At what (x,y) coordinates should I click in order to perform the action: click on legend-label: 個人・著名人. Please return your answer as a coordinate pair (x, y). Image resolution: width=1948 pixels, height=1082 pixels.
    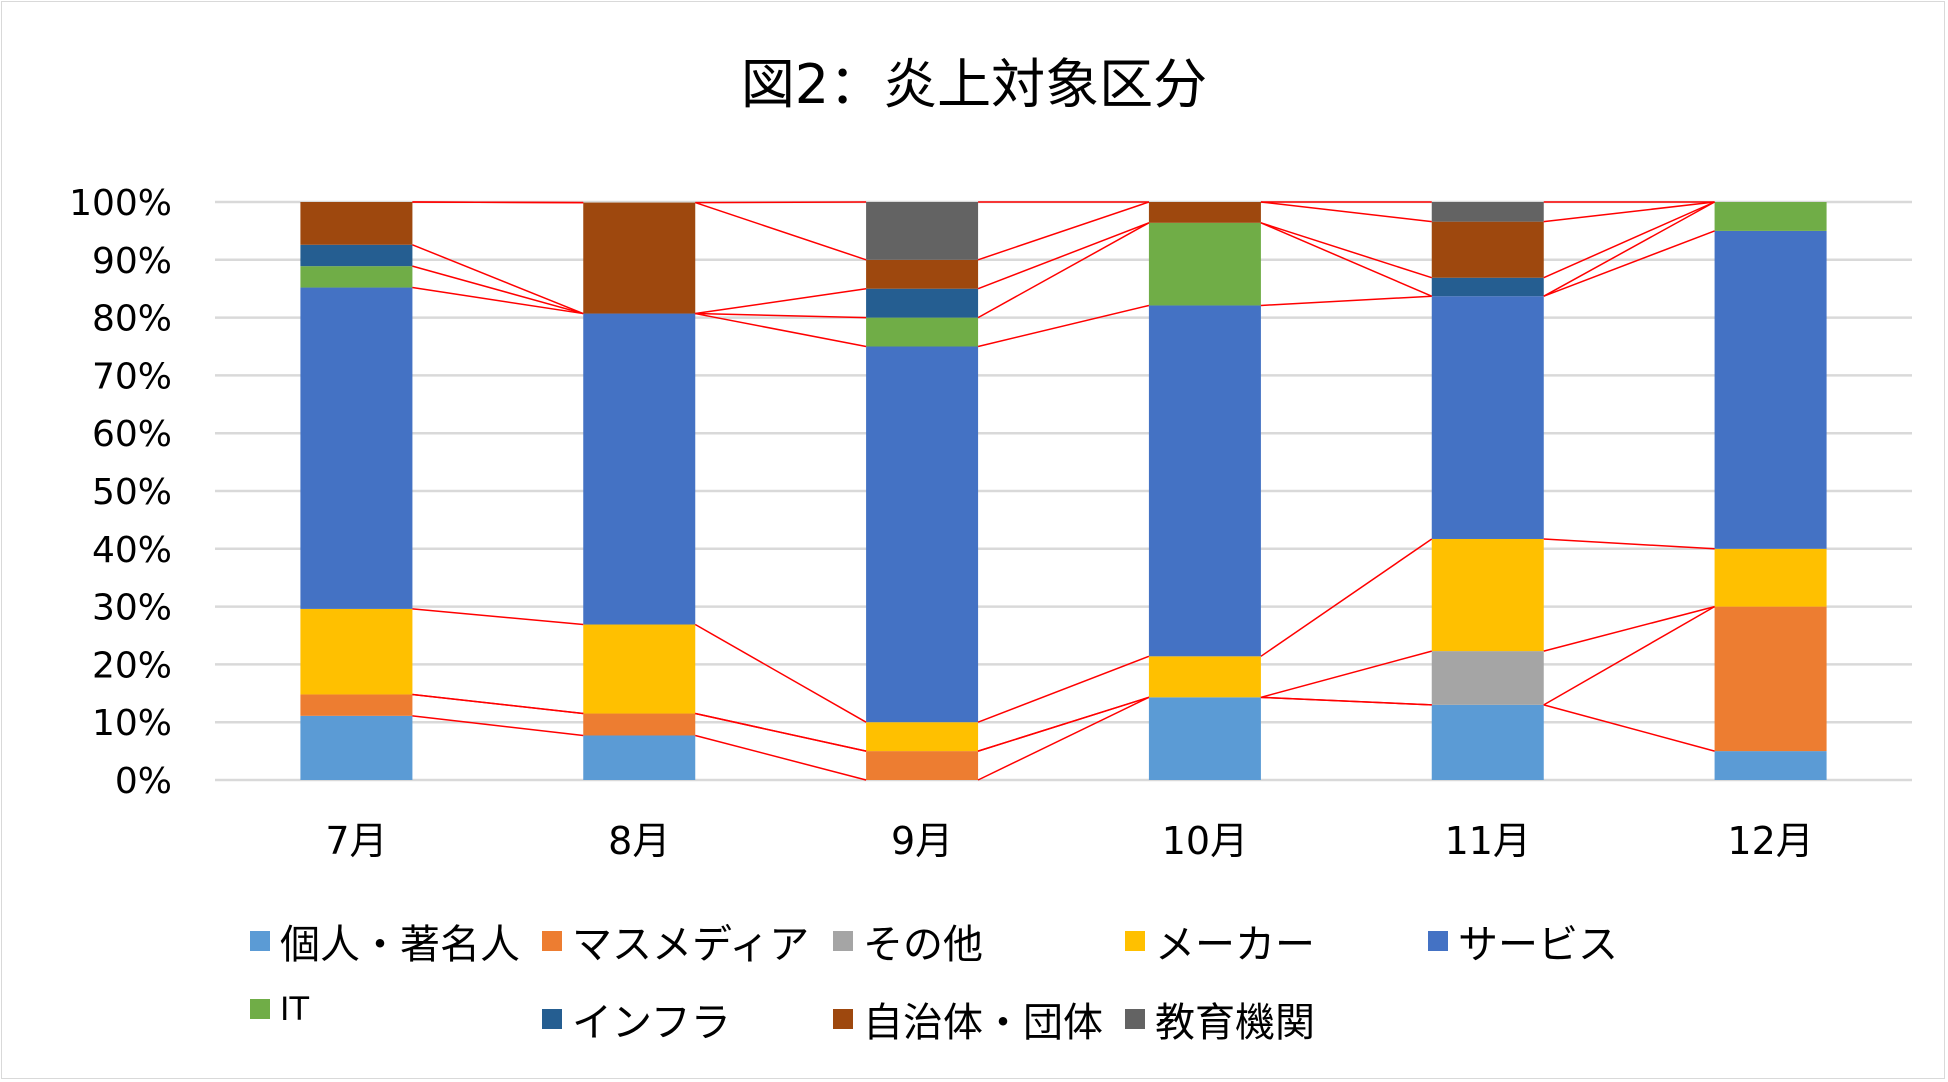
    Looking at the image, I should click on (400, 945).